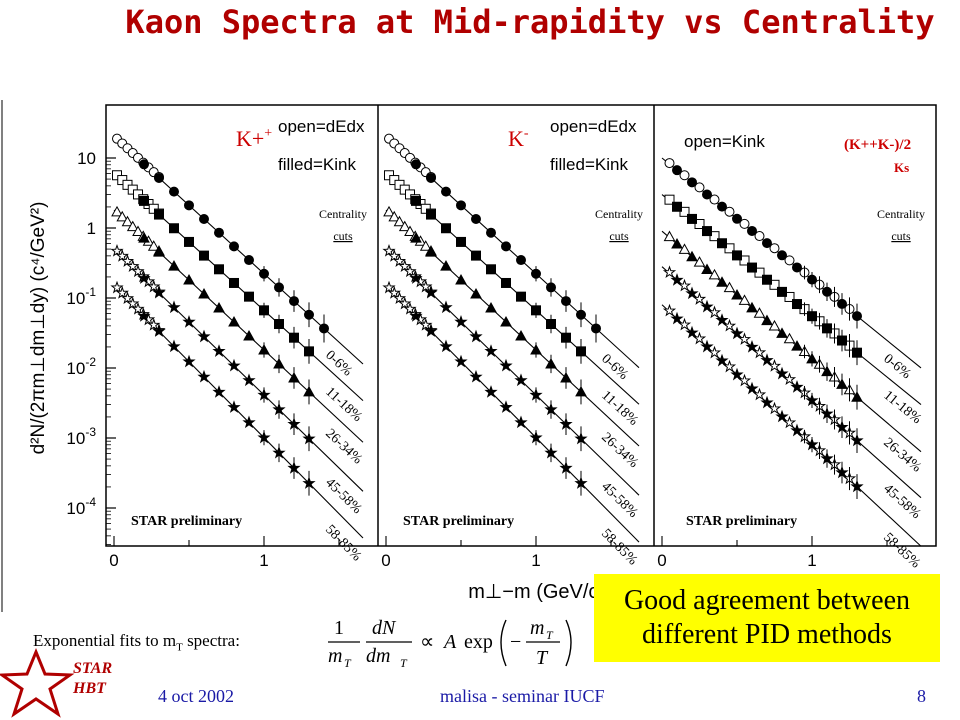 This screenshot has height=720, width=960. I want to click on method-label-open: open=dEdx, so click(593, 126).